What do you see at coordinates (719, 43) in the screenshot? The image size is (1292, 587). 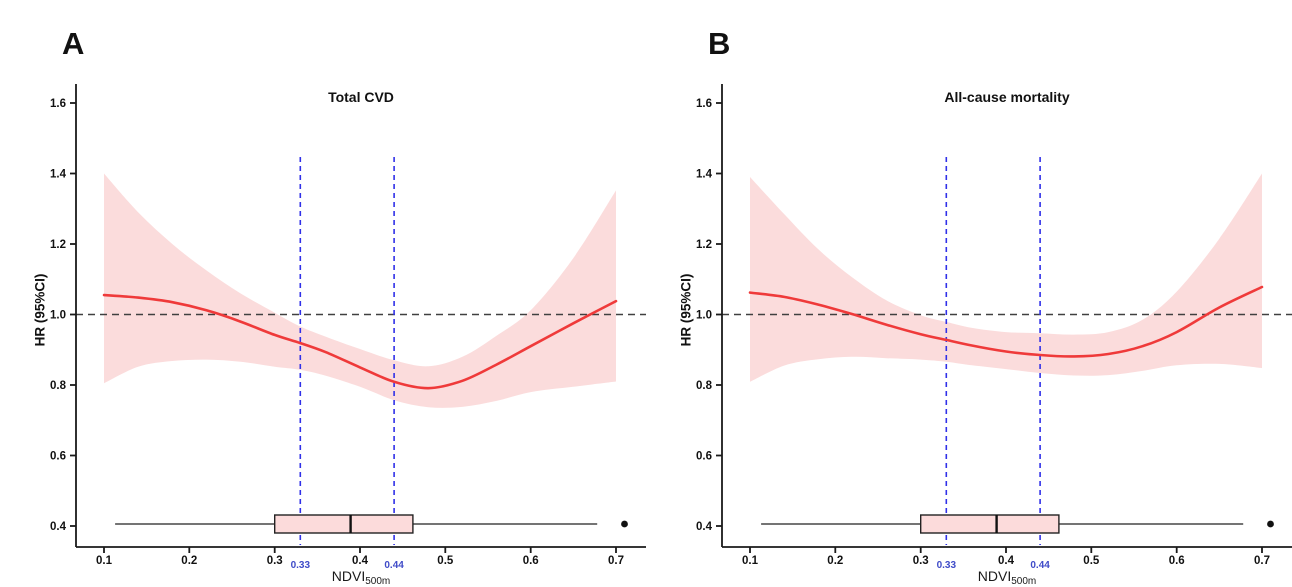 I see `panel-label-b: B` at bounding box center [719, 43].